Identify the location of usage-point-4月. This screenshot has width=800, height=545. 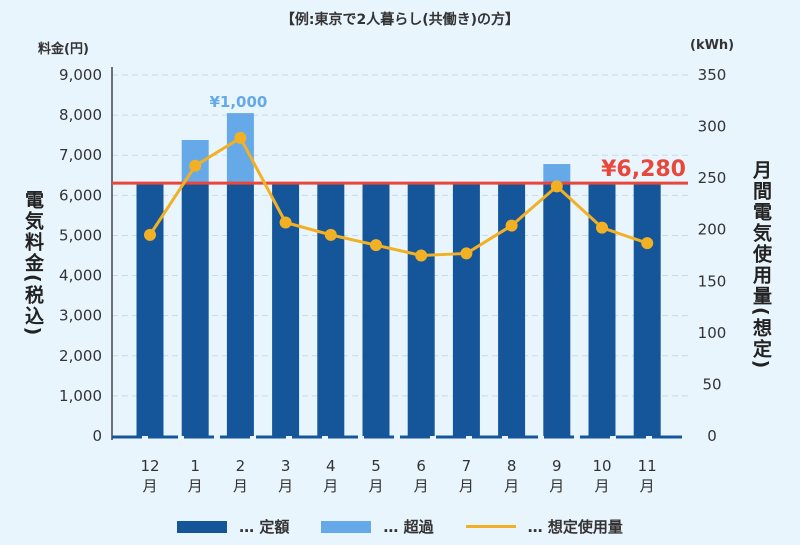
(330, 234).